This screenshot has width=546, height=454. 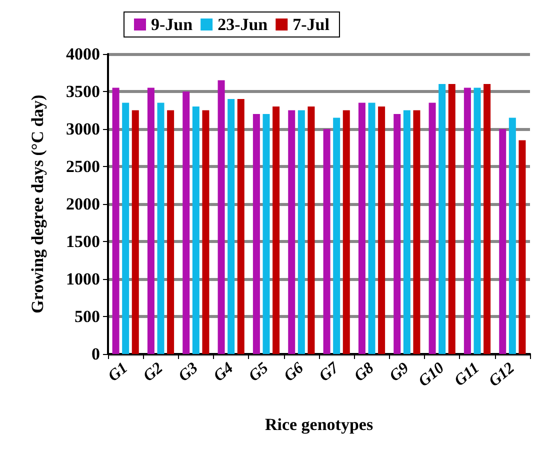 I want to click on y-tick-label: 1000, so click(x=83, y=279).